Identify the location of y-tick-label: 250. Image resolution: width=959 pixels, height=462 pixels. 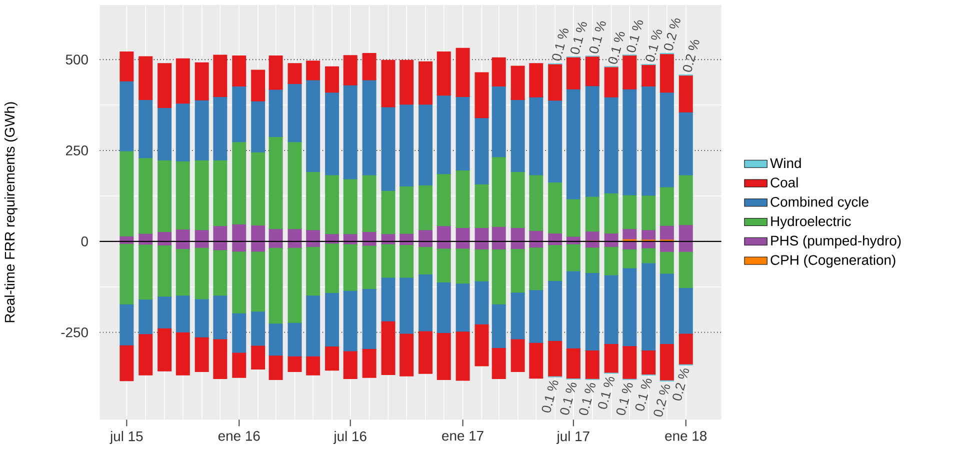
(77, 150).